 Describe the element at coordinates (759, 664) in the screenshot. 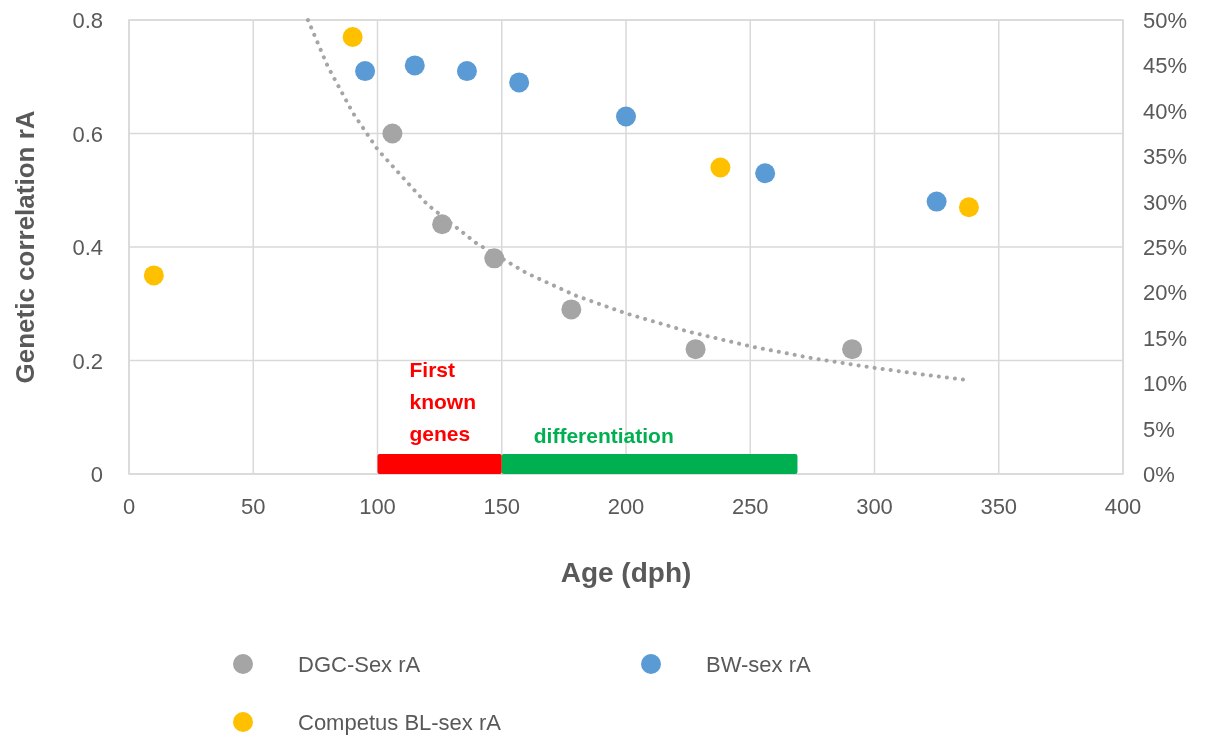

I see `legend-label: BW-sex rA` at that location.